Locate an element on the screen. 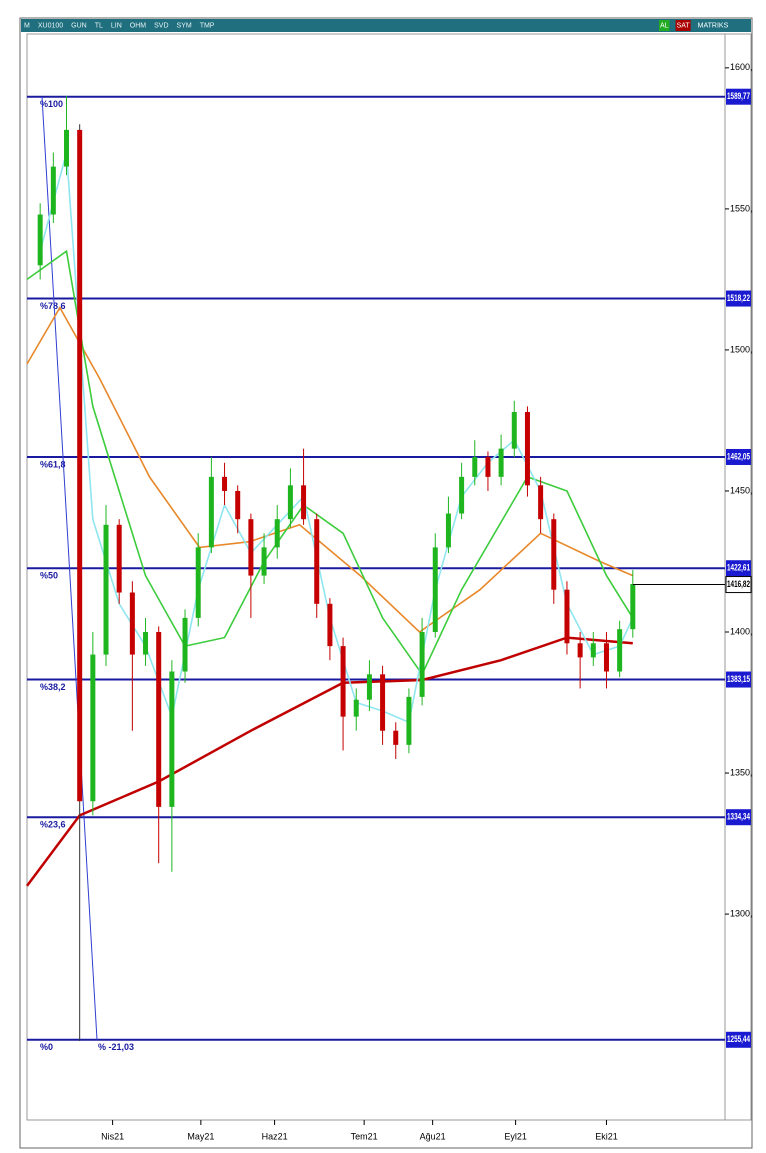 This screenshot has height=1153, width=766. last-price-box is located at coordinates (738, 585).